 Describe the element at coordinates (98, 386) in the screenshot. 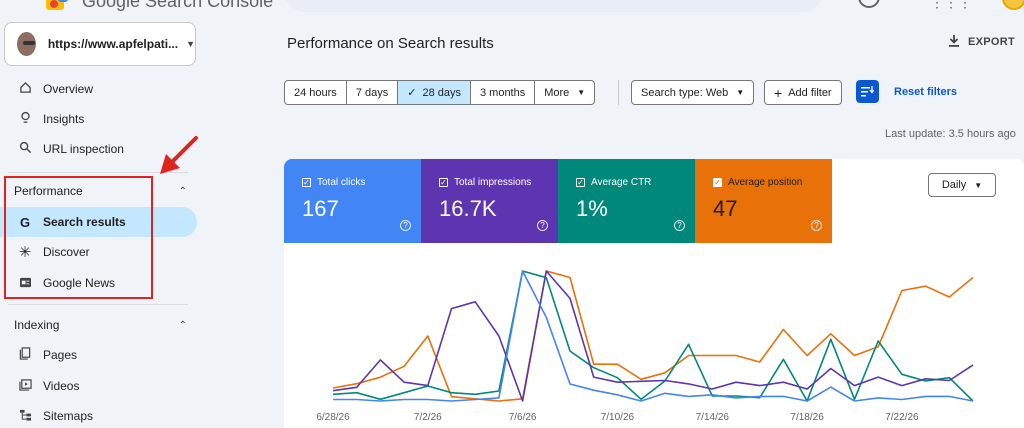

I see `sidebar-item-videos: Videos` at that location.